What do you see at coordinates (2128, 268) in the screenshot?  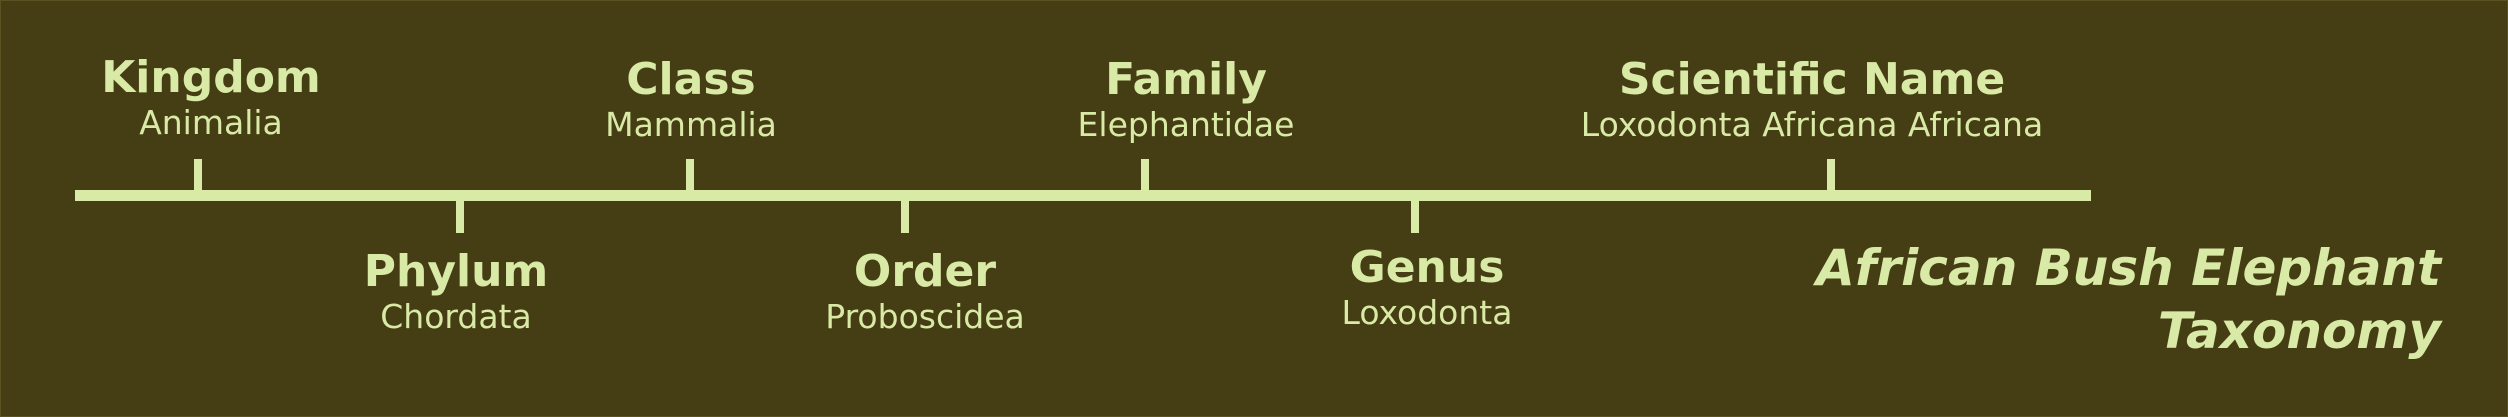 I see `diagram-title-line1: African Bush Elephant` at bounding box center [2128, 268].